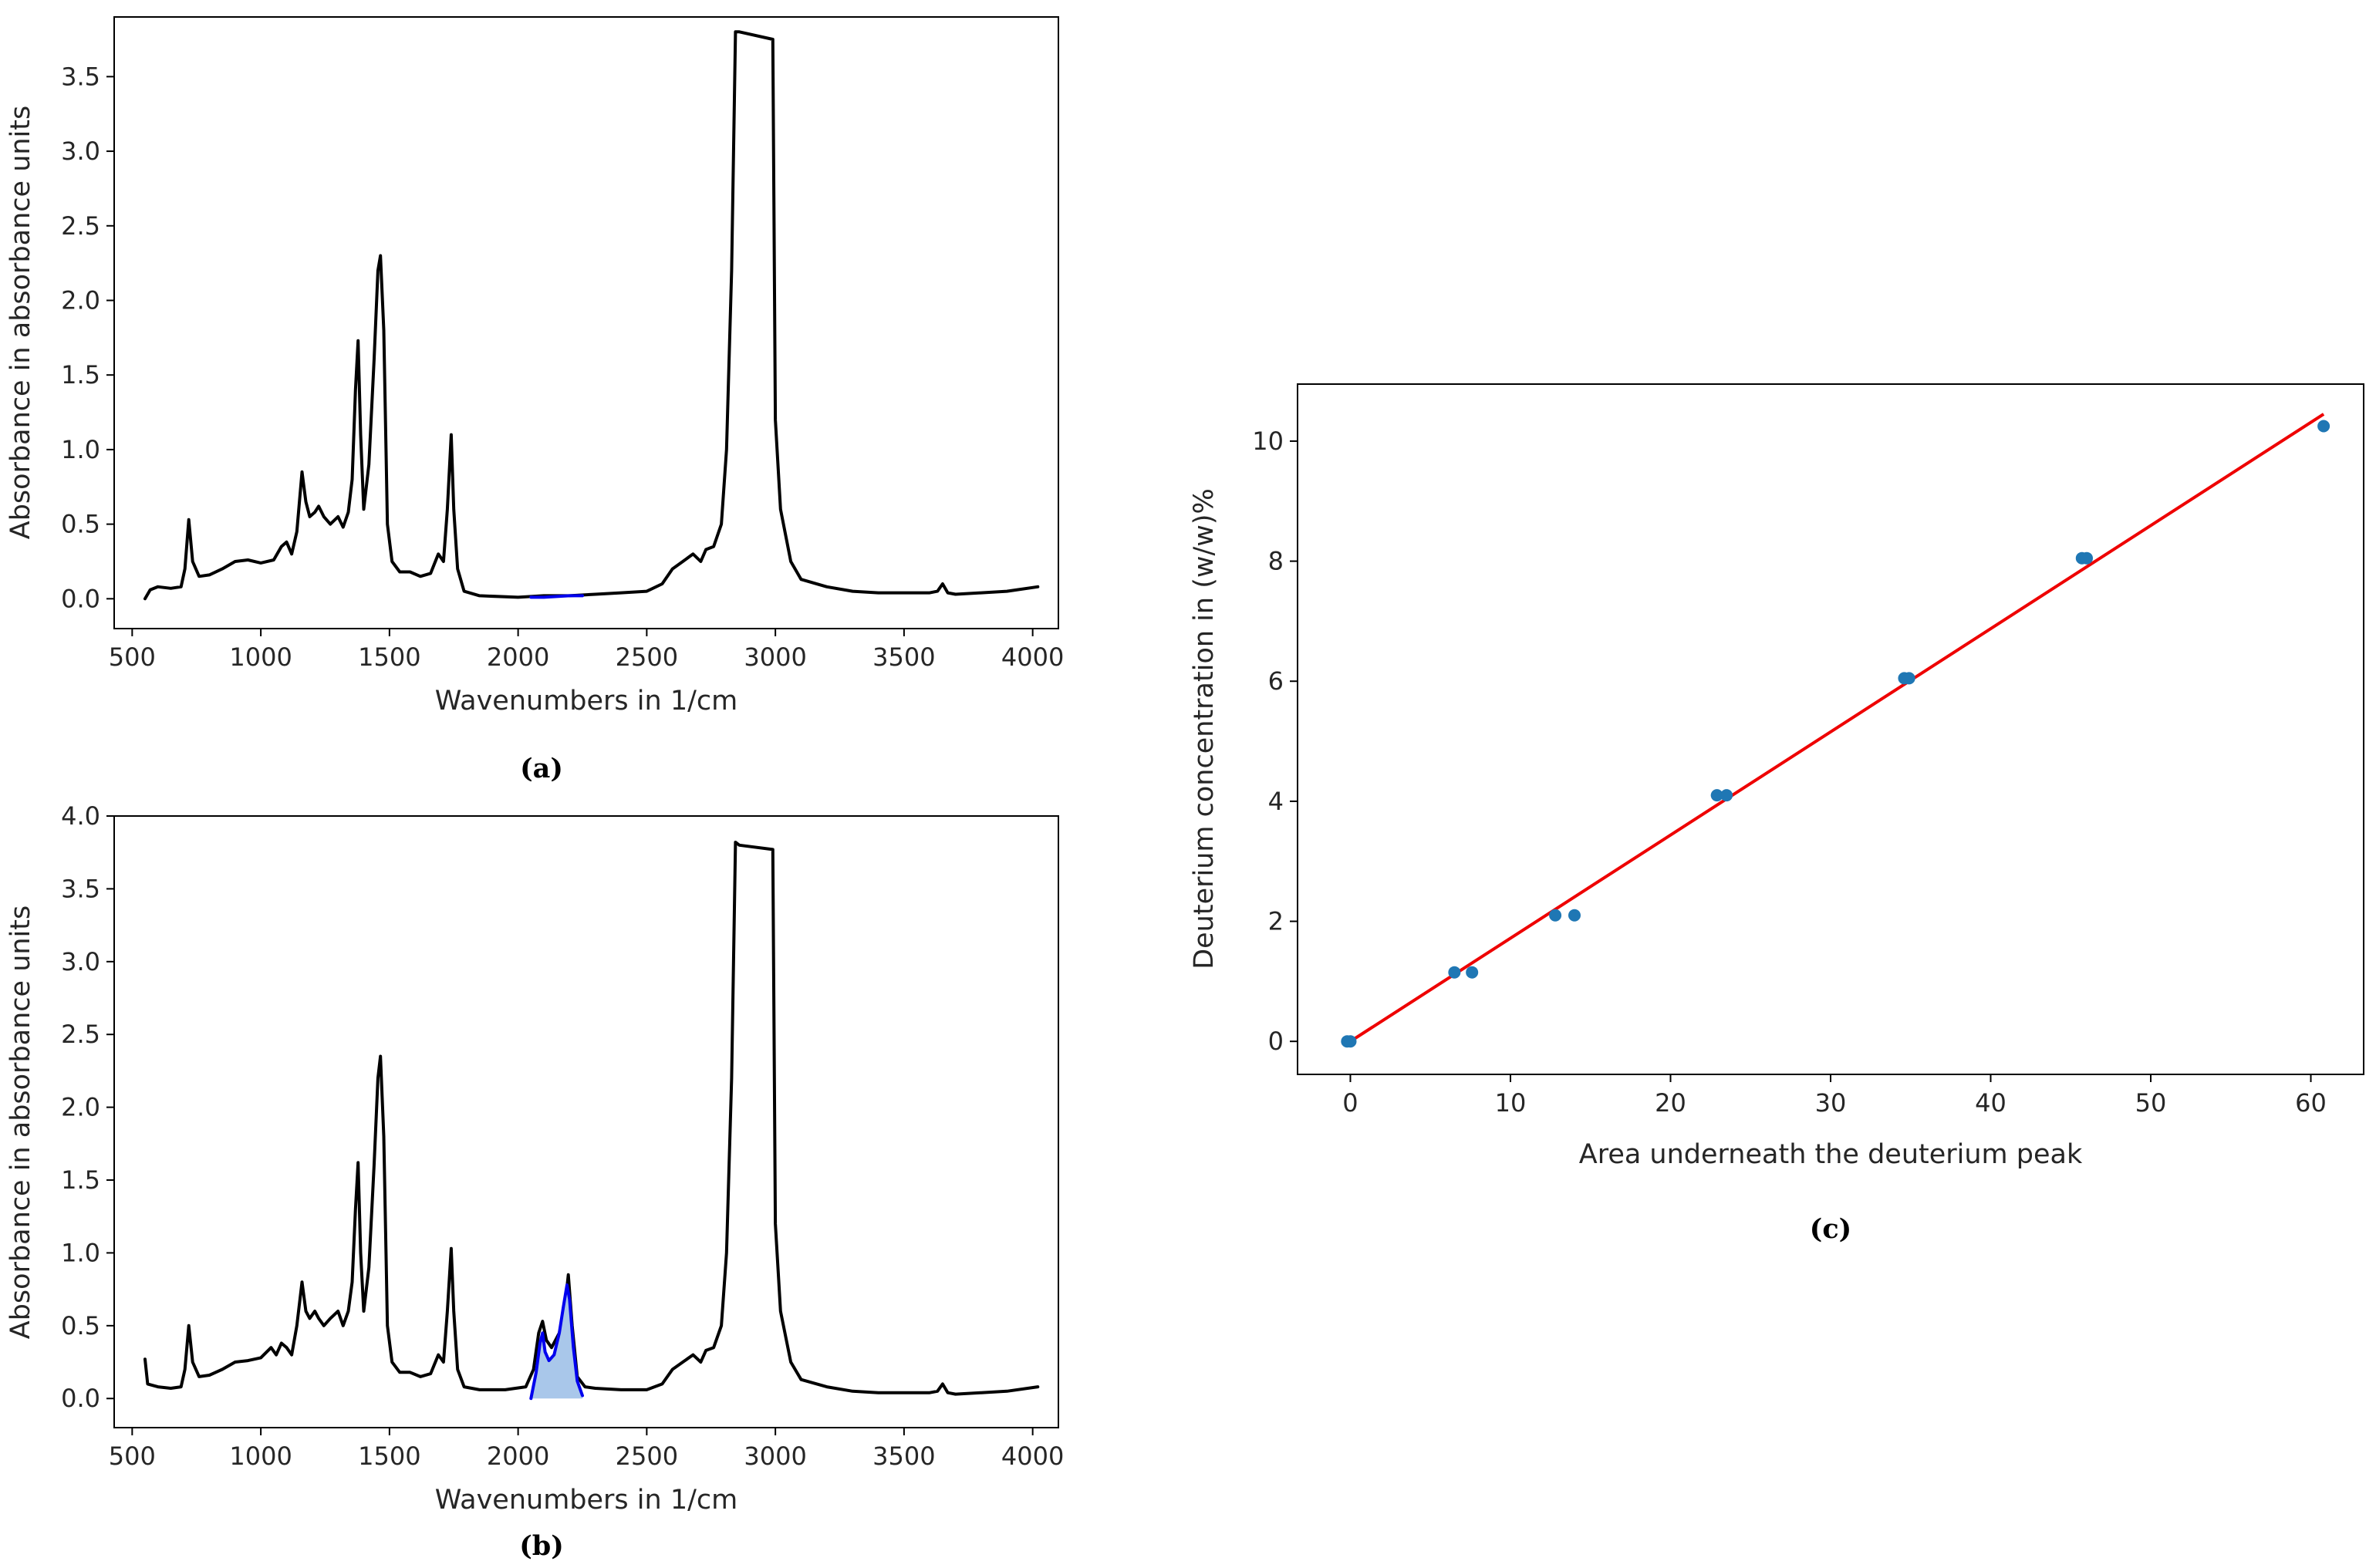 The height and width of the screenshot is (1568, 2376). Describe the element at coordinates (80, 1108) in the screenshot. I see `chart-b-ytick-label: 2.0` at that location.